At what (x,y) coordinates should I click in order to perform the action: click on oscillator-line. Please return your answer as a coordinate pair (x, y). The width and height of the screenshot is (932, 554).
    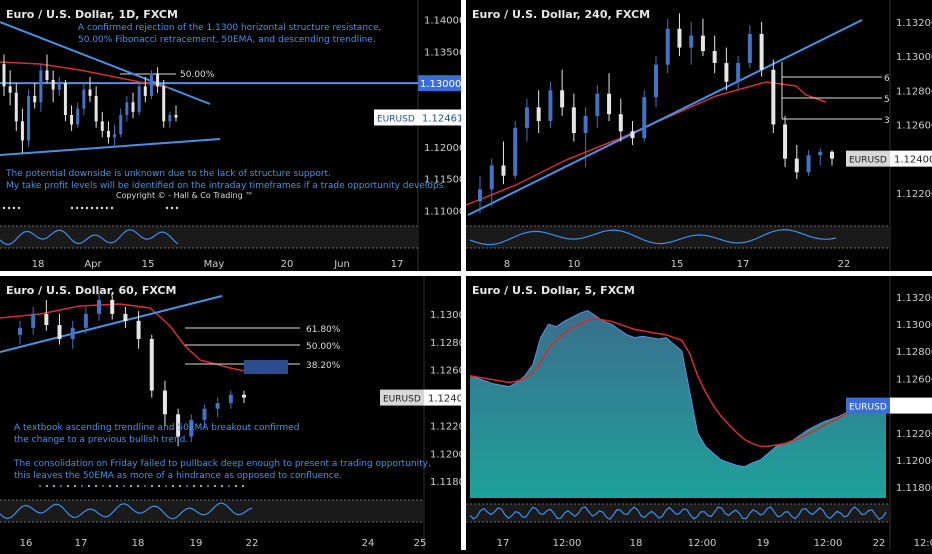
    Looking at the image, I should click on (126, 511).